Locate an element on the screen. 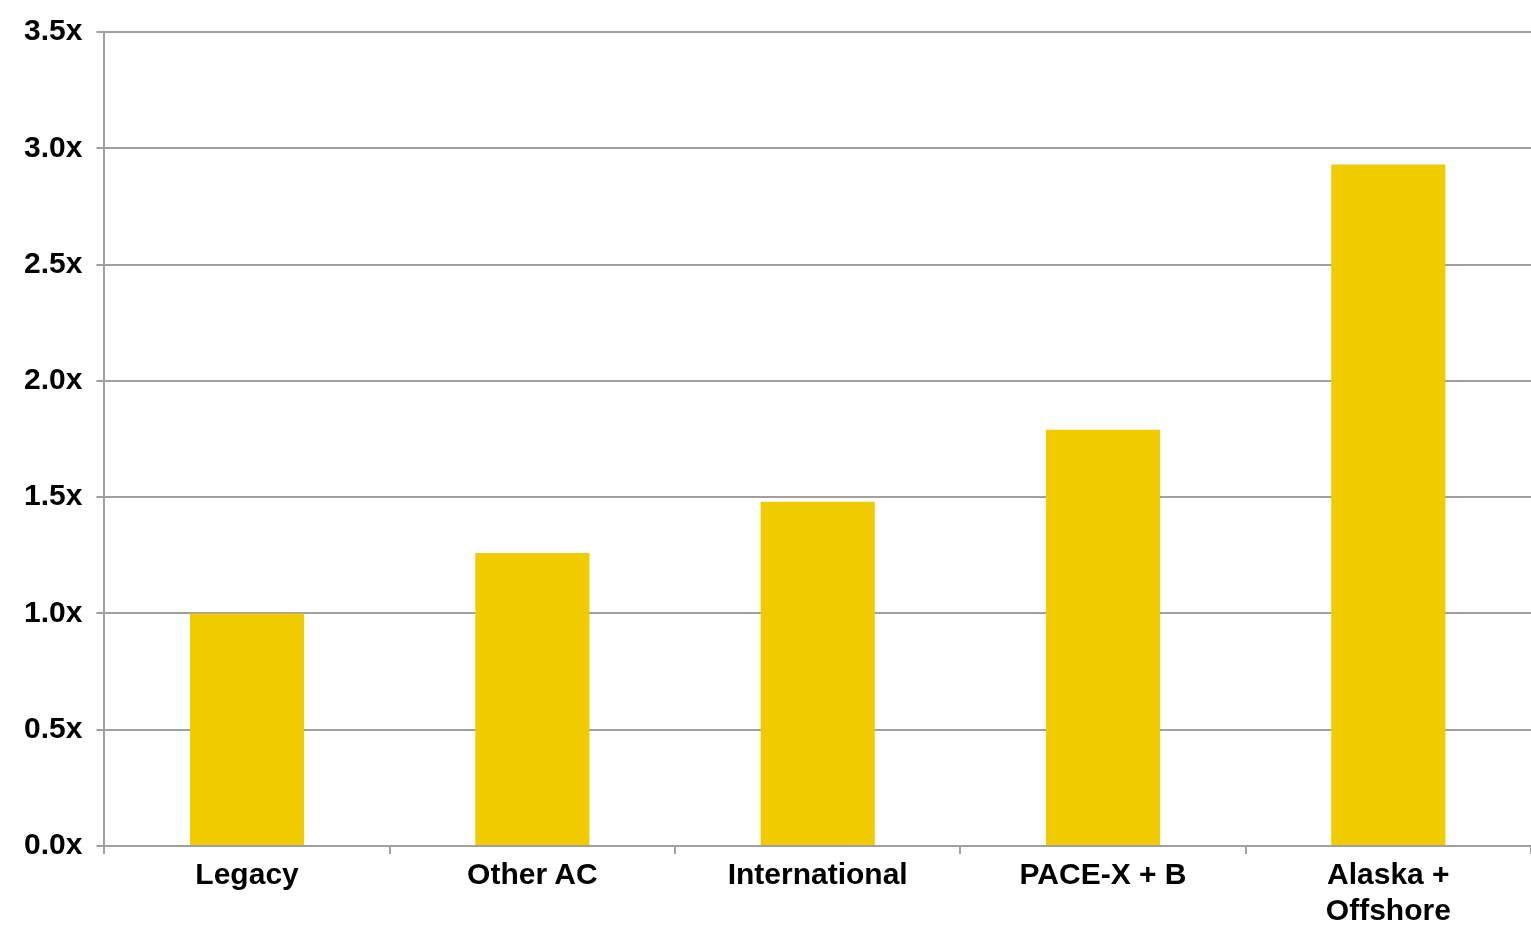 The height and width of the screenshot is (934, 1531). x-tick-label: Alaska + Offshore is located at coordinates (1388, 892).